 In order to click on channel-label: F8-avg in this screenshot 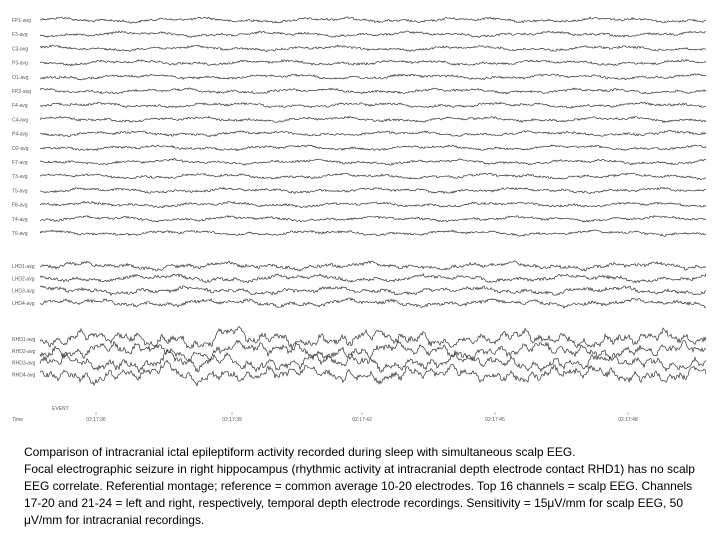, I will do `click(20, 206)`.